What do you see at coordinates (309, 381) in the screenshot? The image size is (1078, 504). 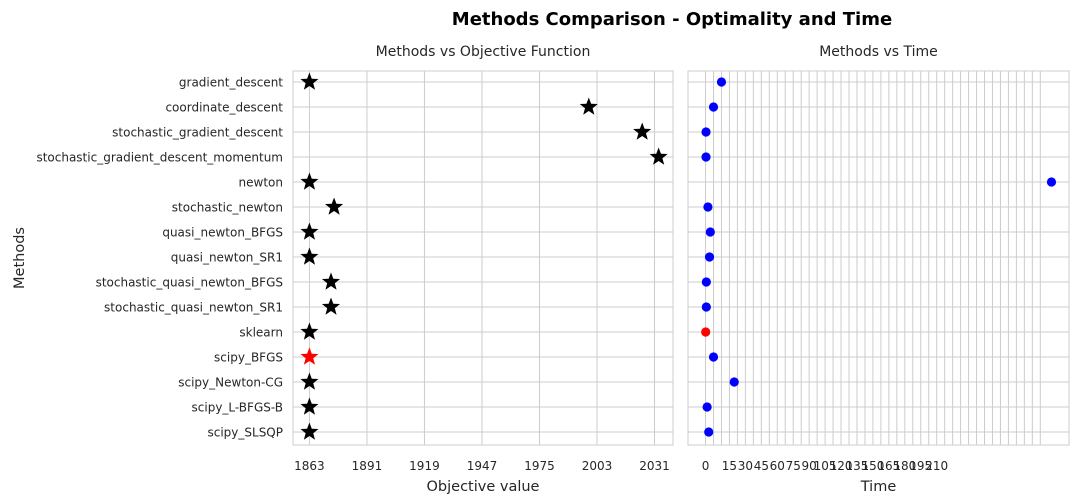 I see `star-marker-scipy_Newton-CG` at bounding box center [309, 381].